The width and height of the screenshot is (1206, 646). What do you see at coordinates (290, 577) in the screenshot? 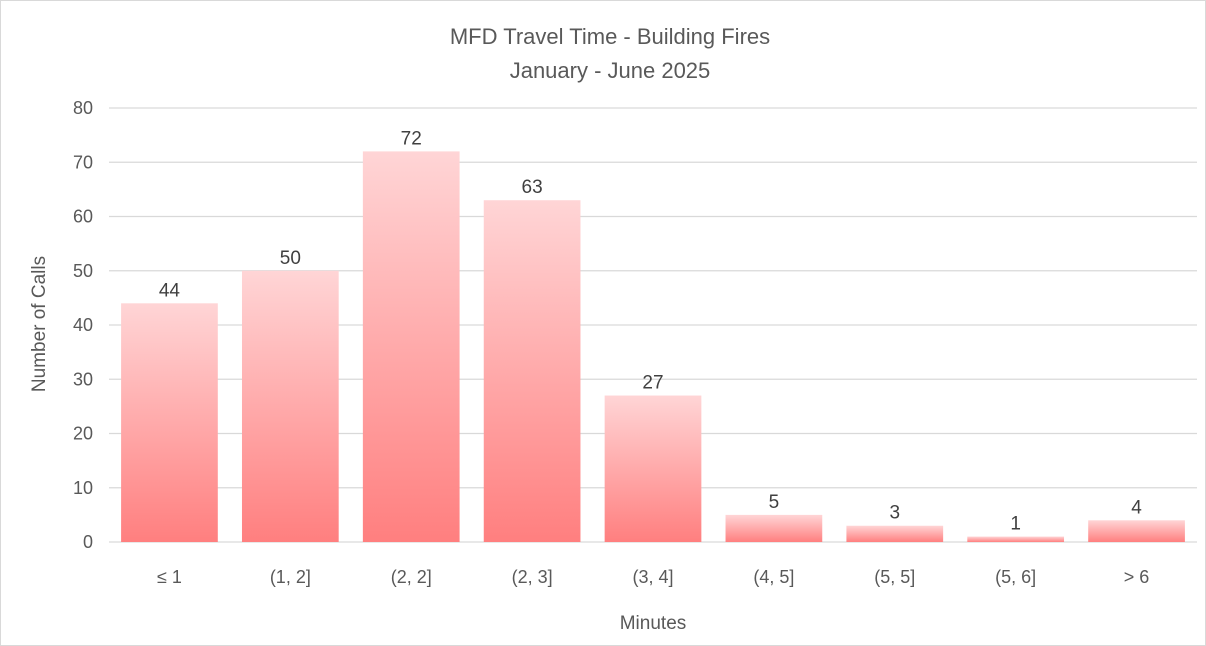
I see `x-tick-label: (1, 2]` at bounding box center [290, 577].